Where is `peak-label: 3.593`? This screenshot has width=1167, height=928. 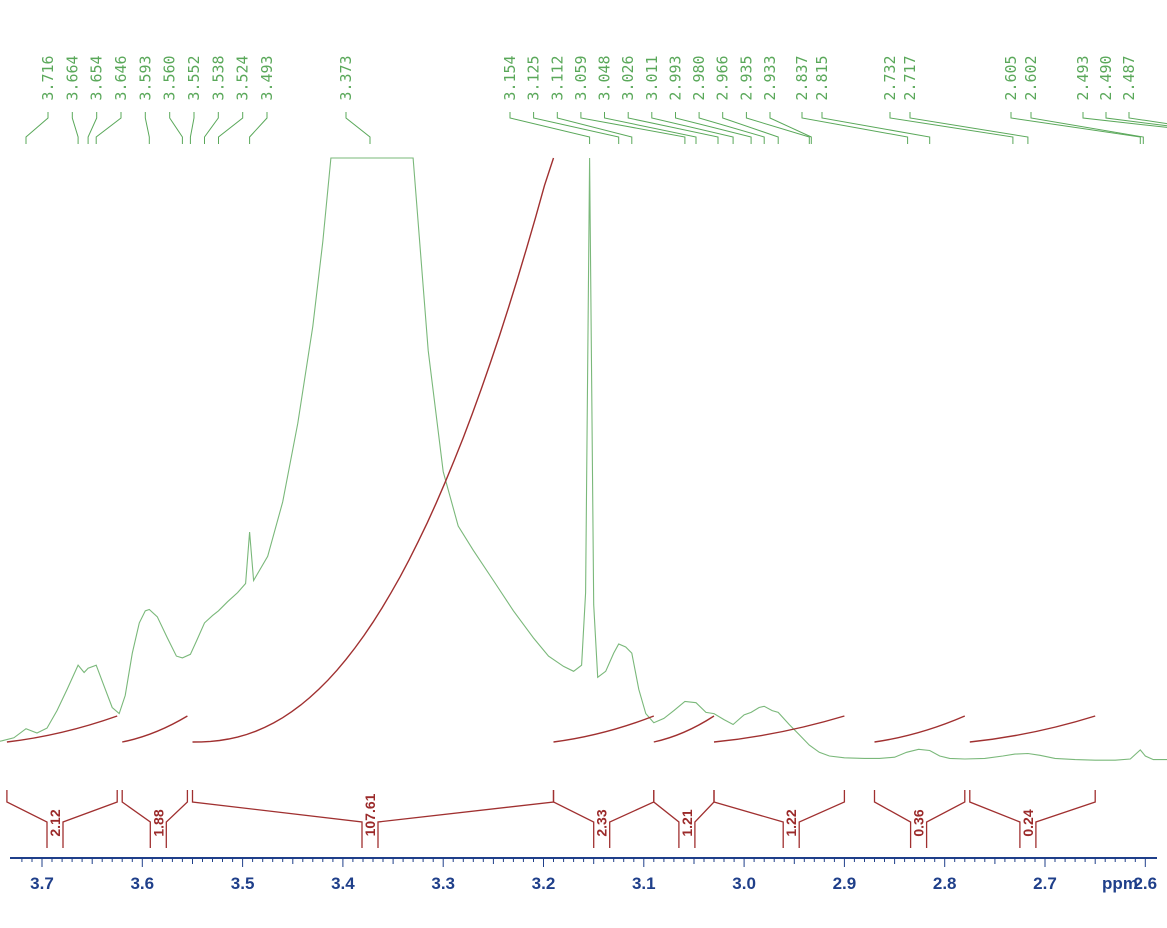 peak-label: 3.593 is located at coordinates (145, 77).